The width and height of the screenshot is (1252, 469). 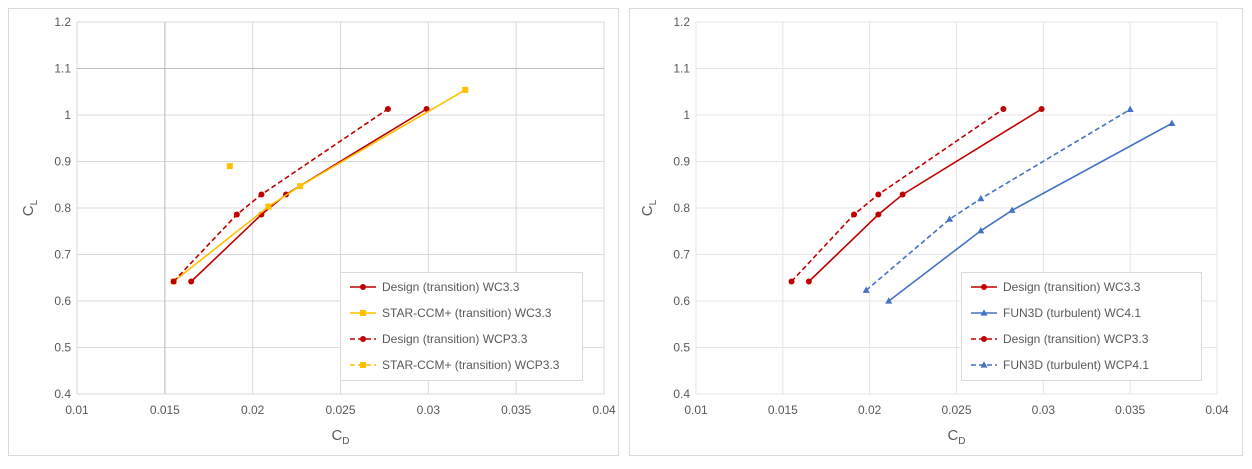 I want to click on legend-entry: FUN3D (turbulent) WC4.1, so click(x=1072, y=313).